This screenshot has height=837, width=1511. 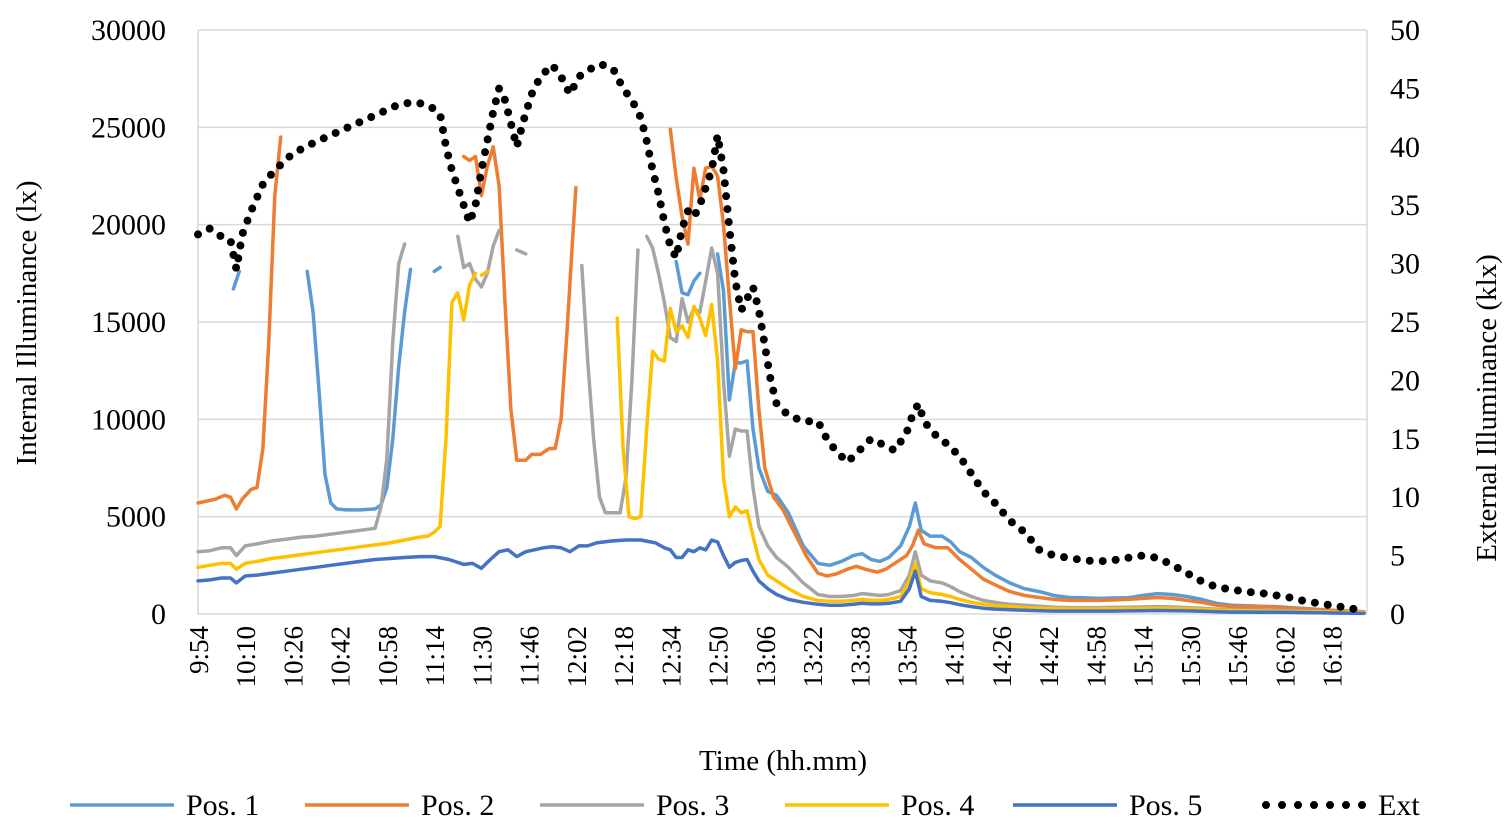 What do you see at coordinates (457, 805) in the screenshot?
I see `legend-label: Pos. 2` at bounding box center [457, 805].